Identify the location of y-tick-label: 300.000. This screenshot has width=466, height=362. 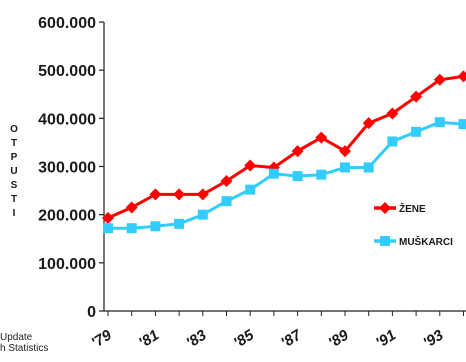
(67, 168).